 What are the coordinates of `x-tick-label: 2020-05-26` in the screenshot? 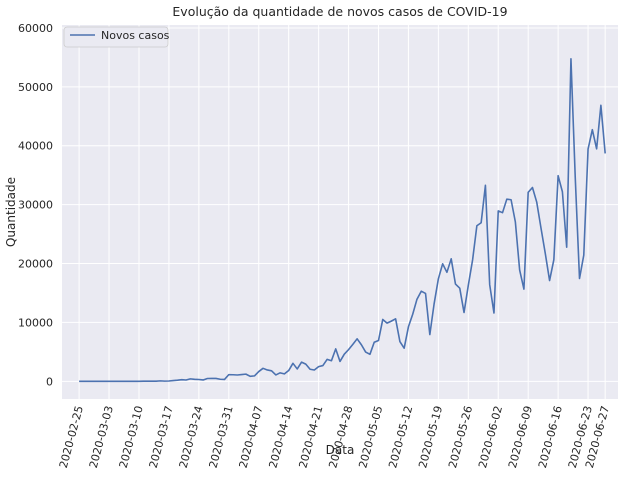 It's located at (460, 436).